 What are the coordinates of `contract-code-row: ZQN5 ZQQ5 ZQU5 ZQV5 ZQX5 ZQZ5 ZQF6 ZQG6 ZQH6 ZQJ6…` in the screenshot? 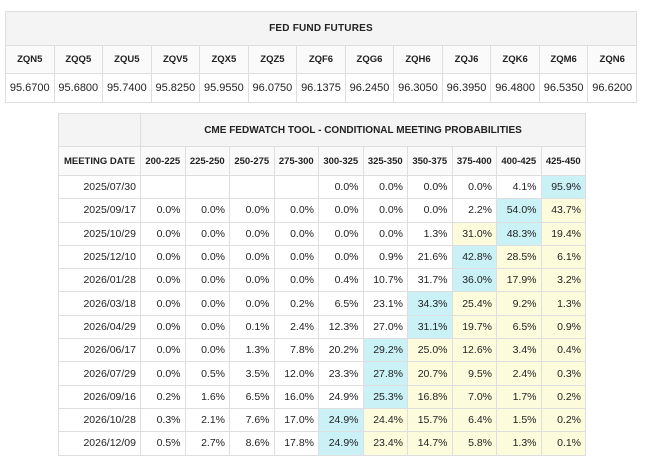 It's located at (321, 59).